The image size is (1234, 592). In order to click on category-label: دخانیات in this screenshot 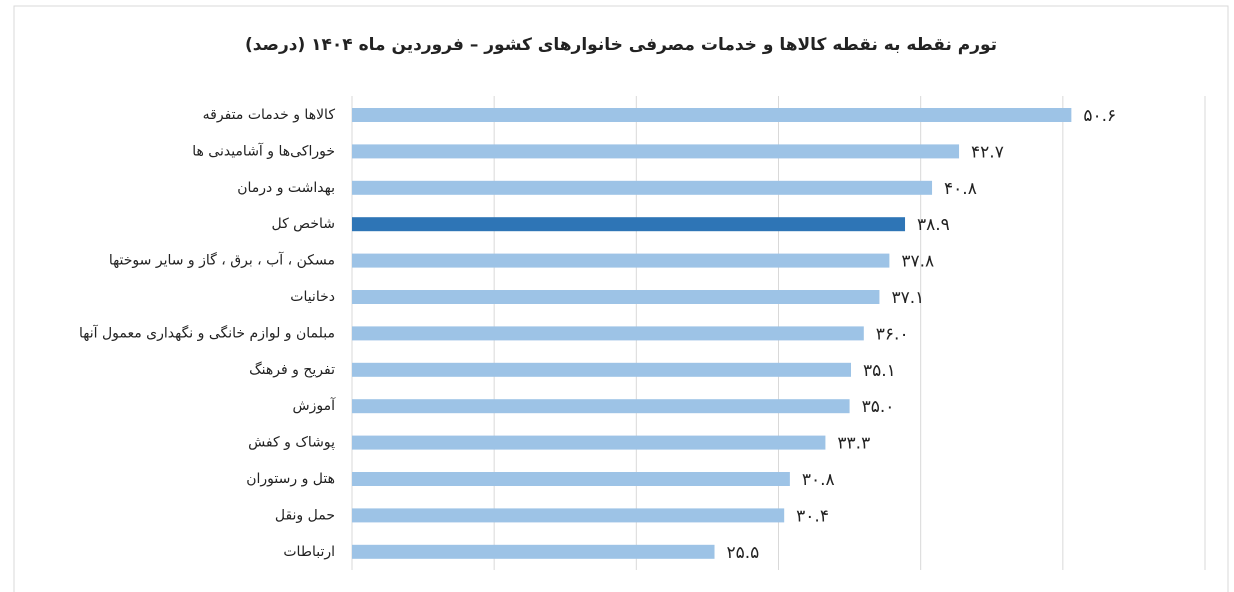, I will do `click(312, 297)`.